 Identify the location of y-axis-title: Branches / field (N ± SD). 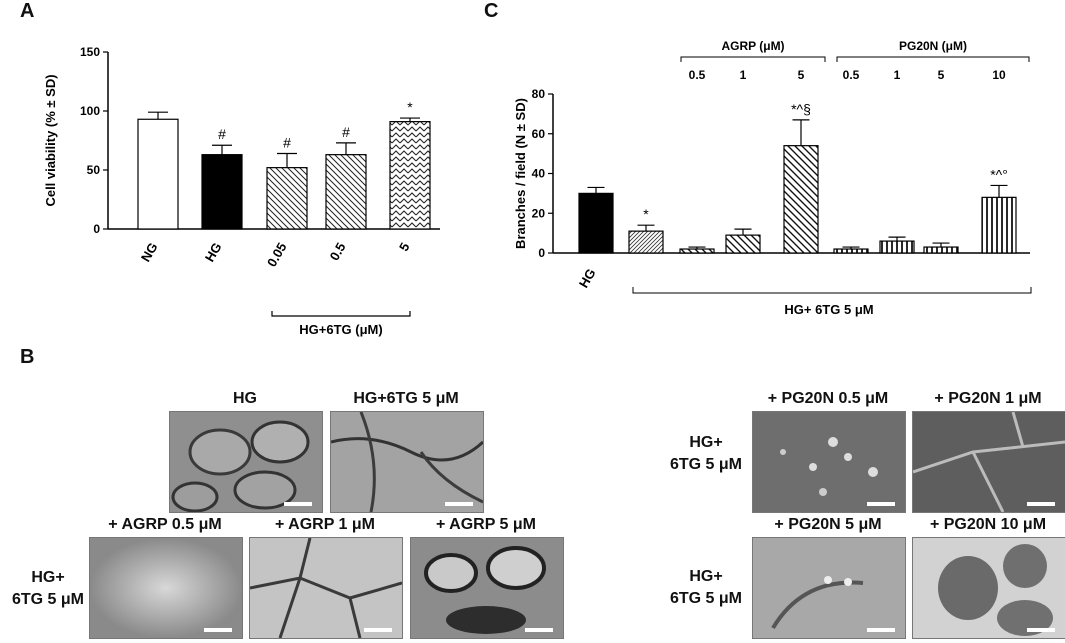
(520, 173).